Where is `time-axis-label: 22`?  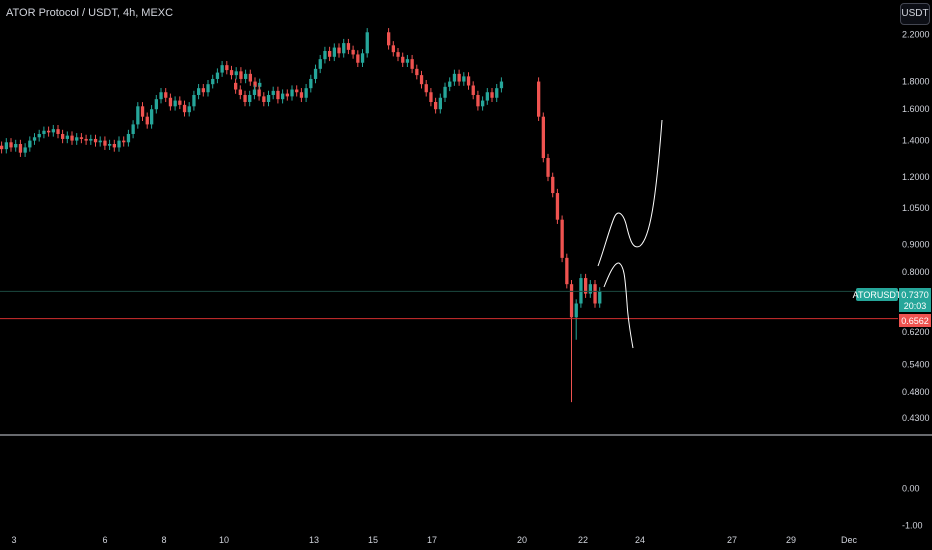 time-axis-label: 22 is located at coordinates (583, 540).